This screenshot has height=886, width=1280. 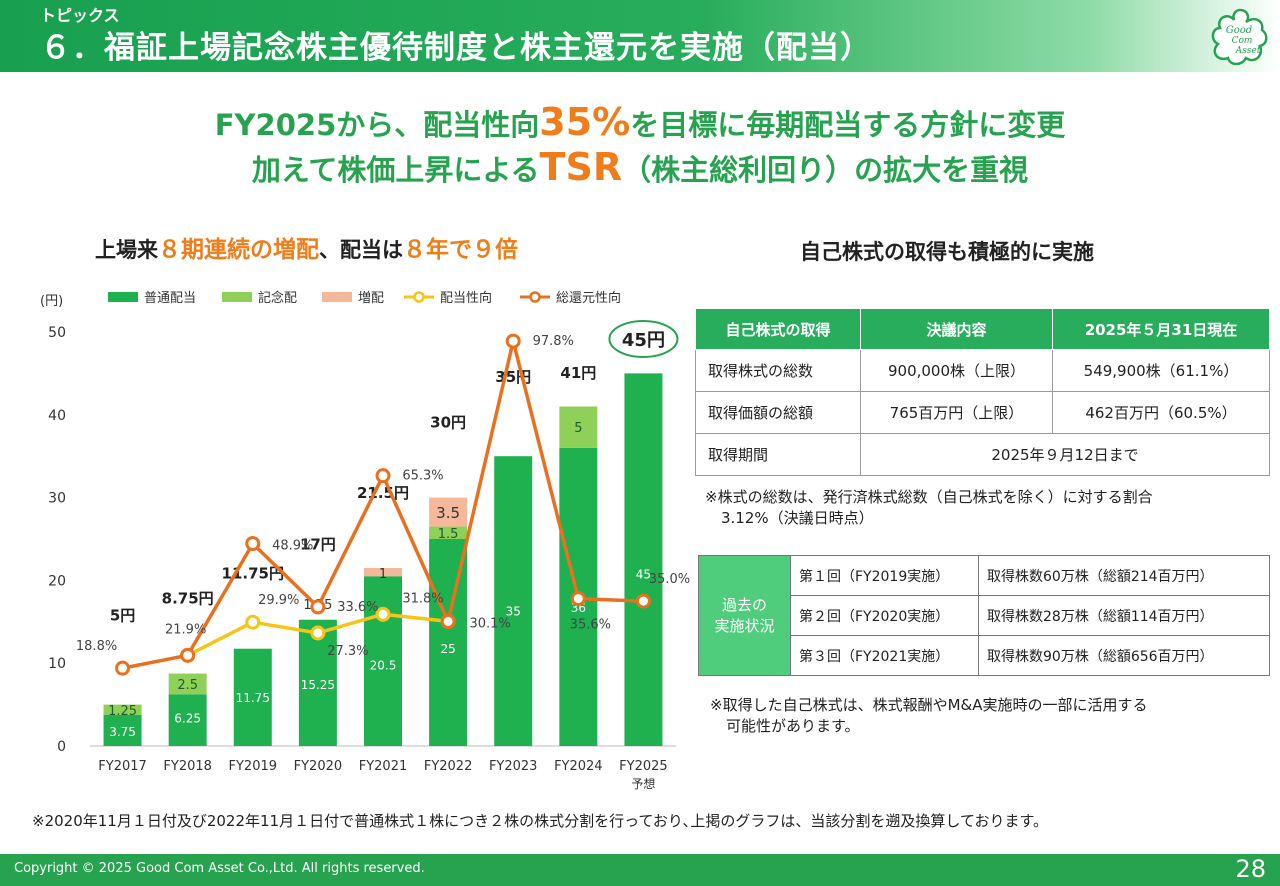 I want to click on usage-note-line: 可能性があります。, so click(x=793, y=726).